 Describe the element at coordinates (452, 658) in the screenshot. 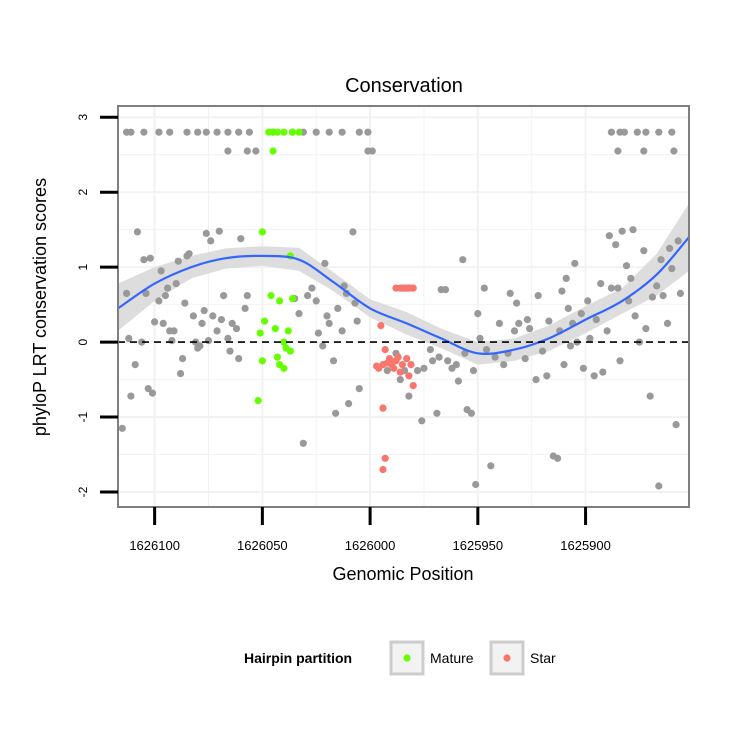

I see `legend-label-mature: Mature` at that location.